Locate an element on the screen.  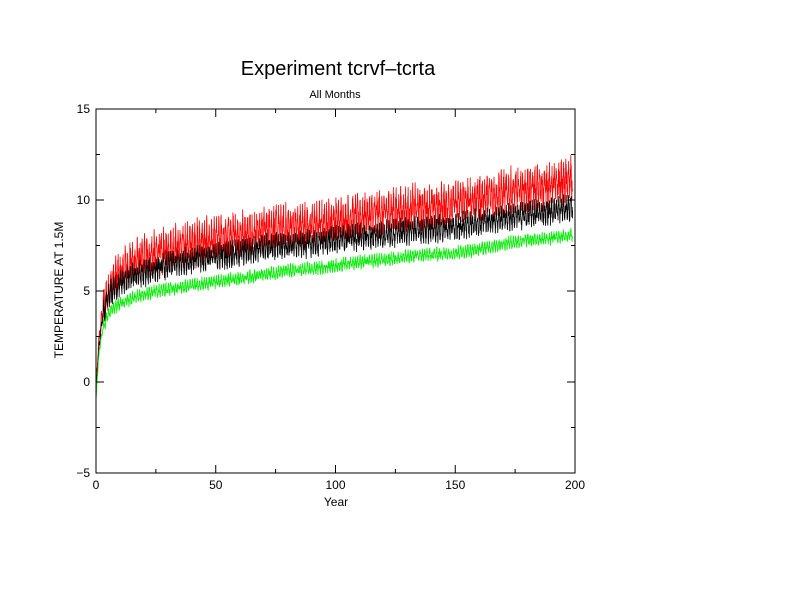
x-tick-label: 50 is located at coordinates (216, 485).